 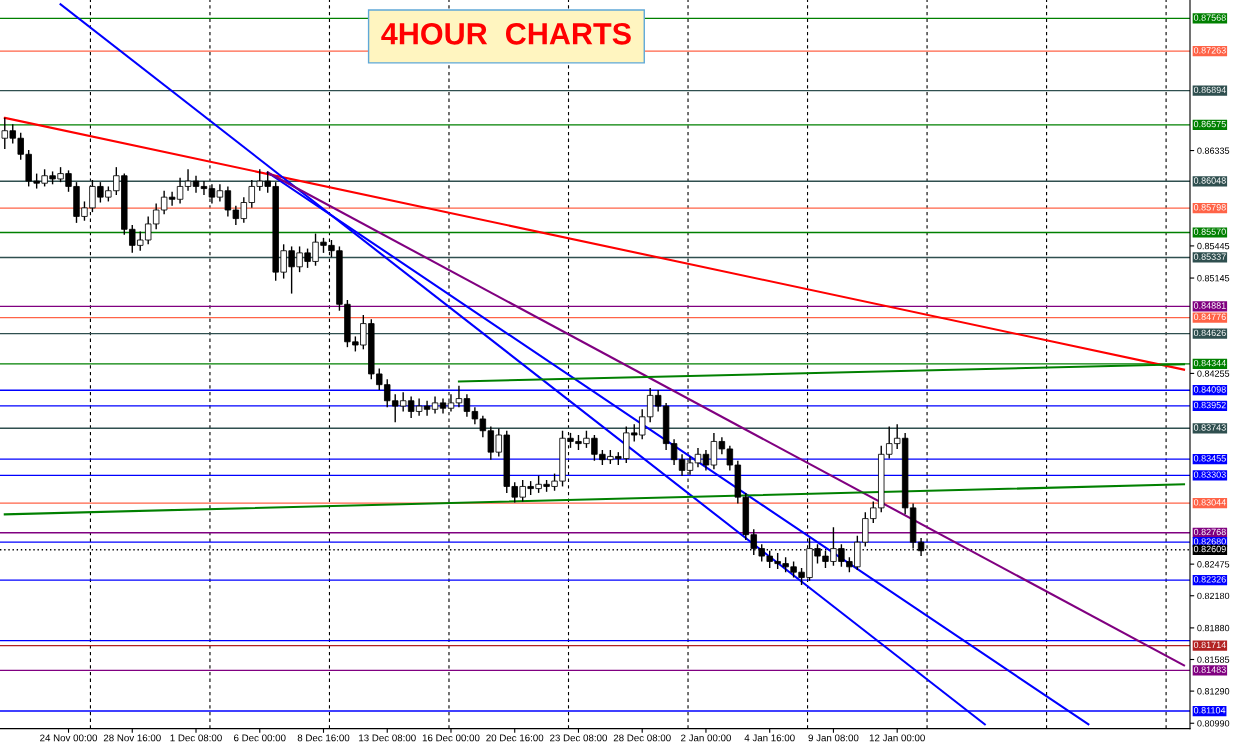 I want to click on ref-line-label: 0.84098, so click(x=1209, y=389).